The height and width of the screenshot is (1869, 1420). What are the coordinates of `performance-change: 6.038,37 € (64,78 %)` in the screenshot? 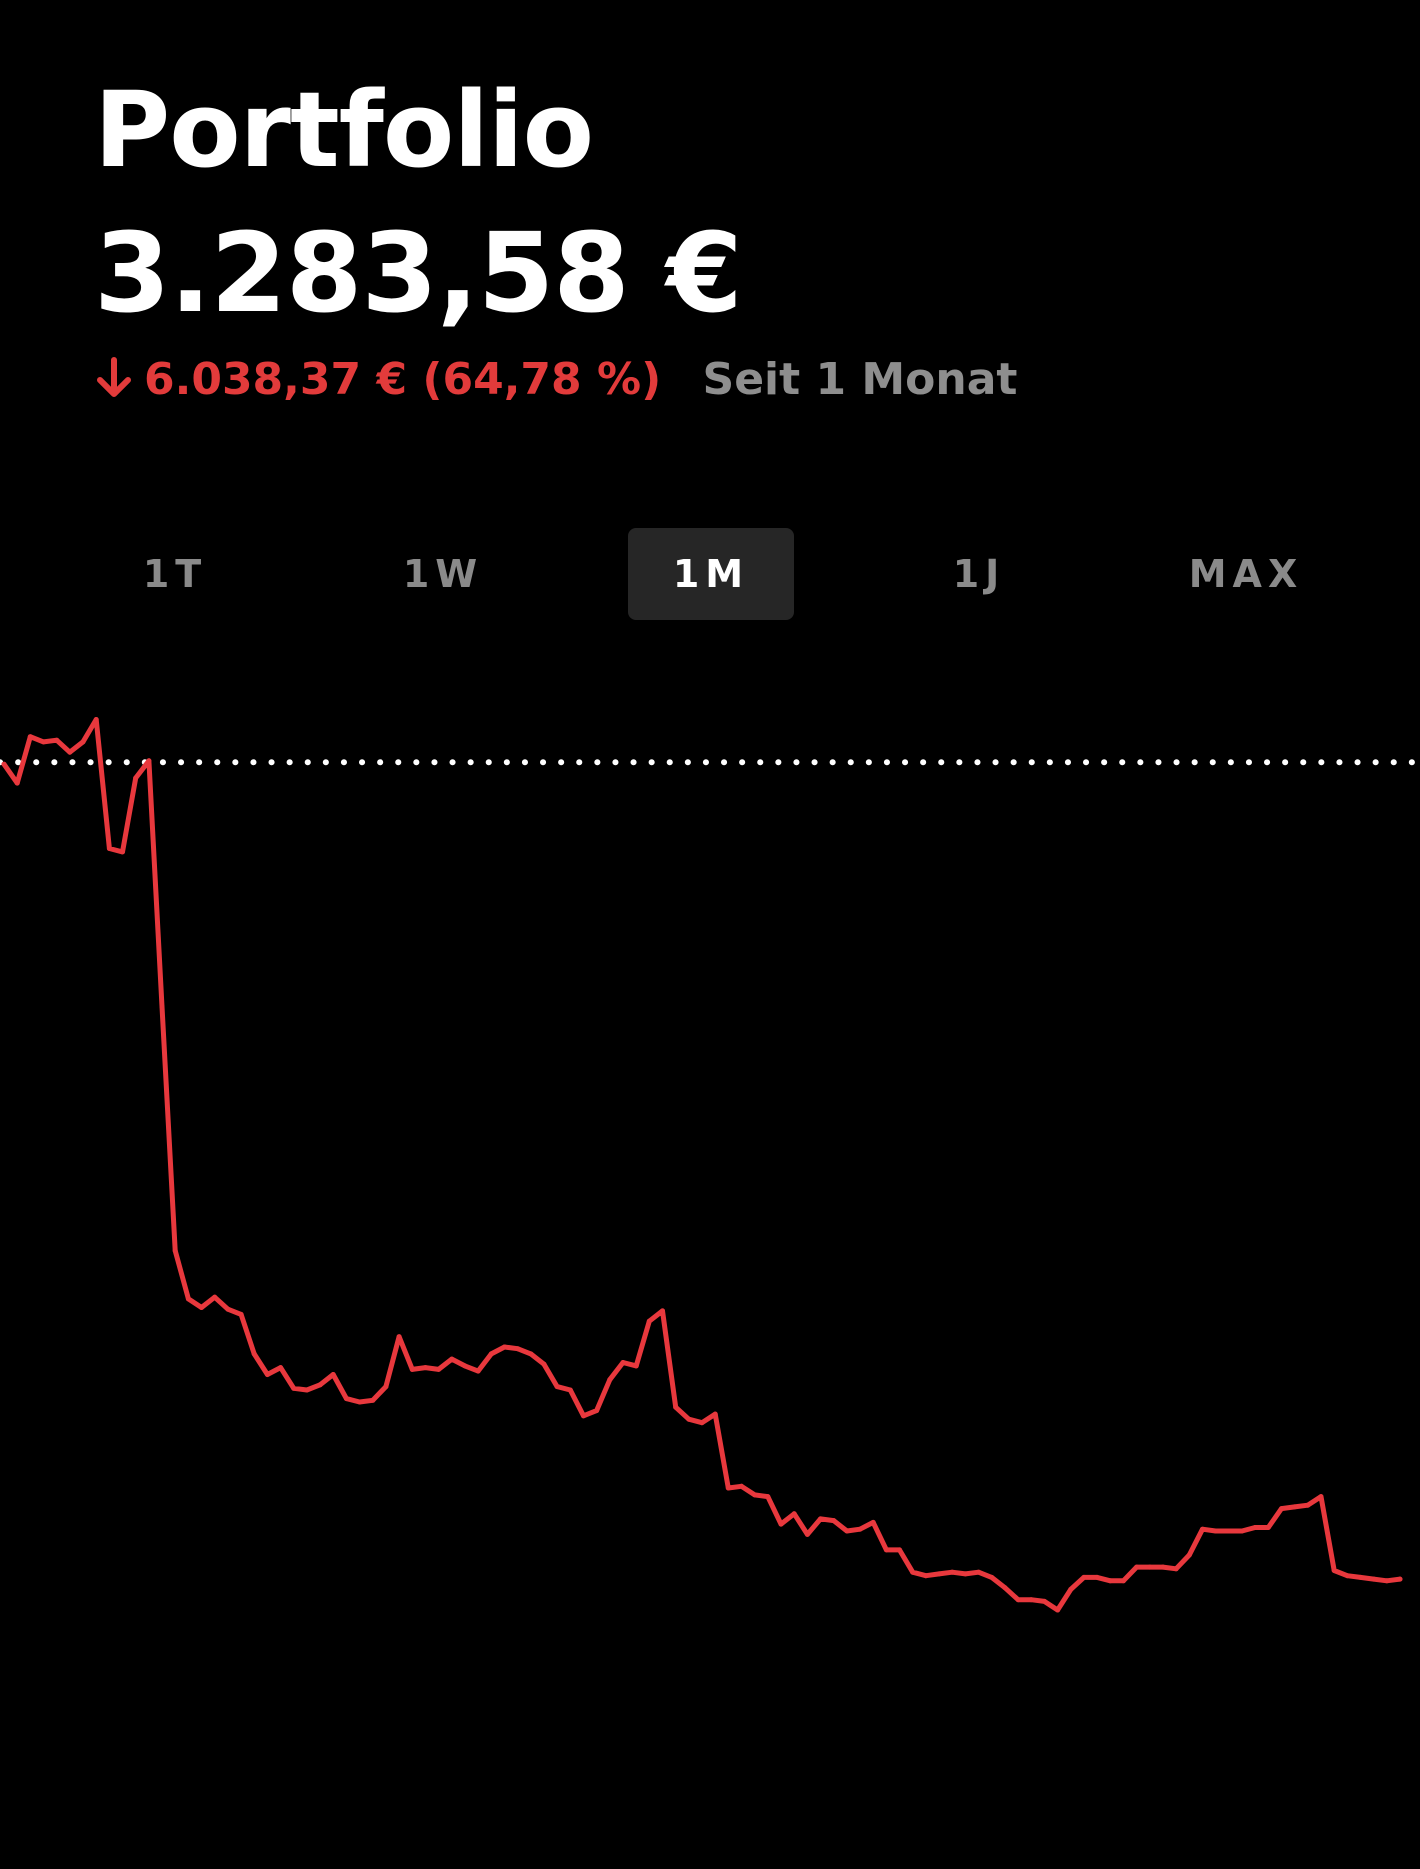 It's located at (385, 379).